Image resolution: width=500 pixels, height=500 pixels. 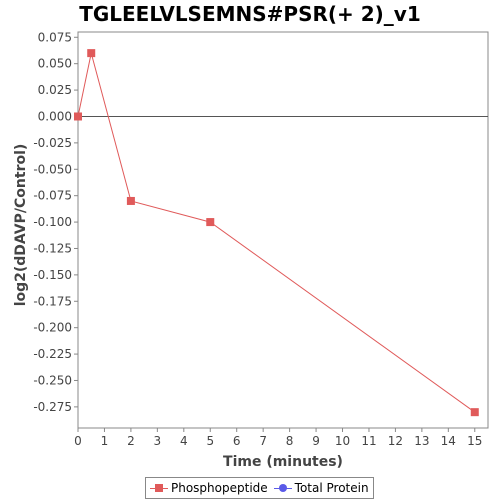 What do you see at coordinates (219, 488) in the screenshot?
I see `legend-label: Phosphopeptide` at bounding box center [219, 488].